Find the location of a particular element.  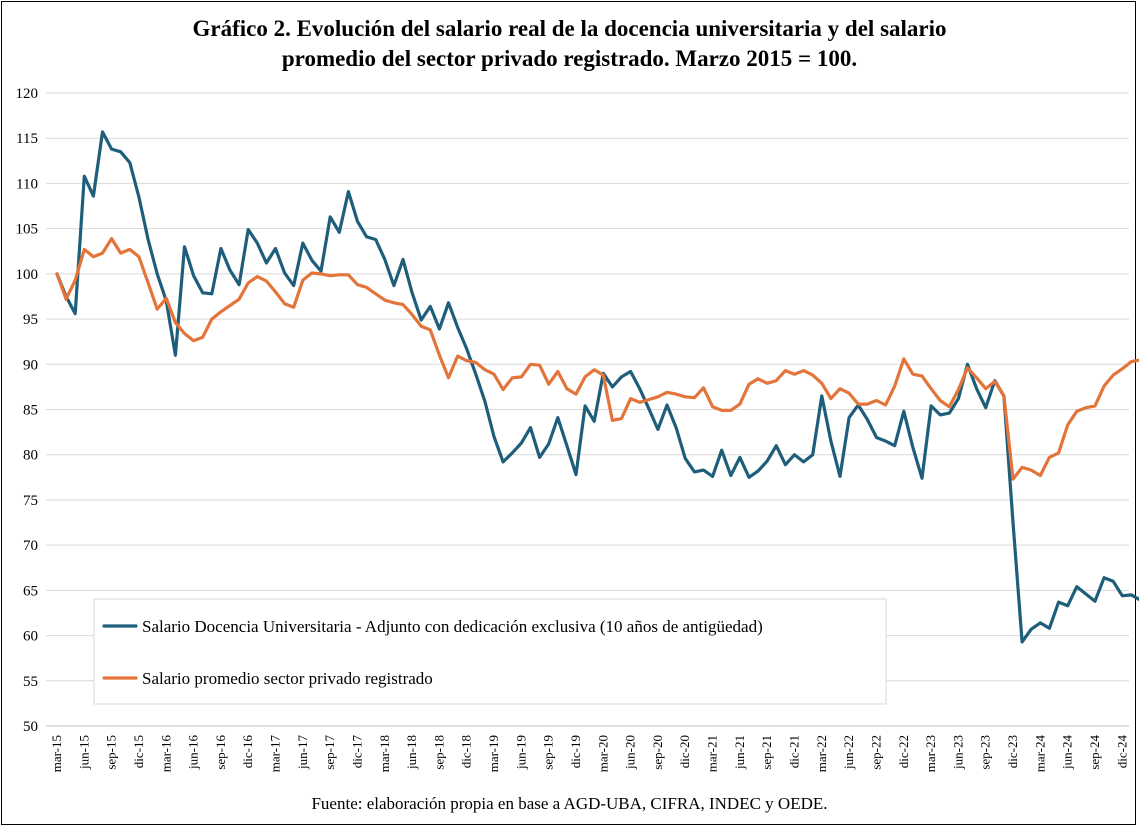

x-tick-label: jun-18 is located at coordinates (411, 752).